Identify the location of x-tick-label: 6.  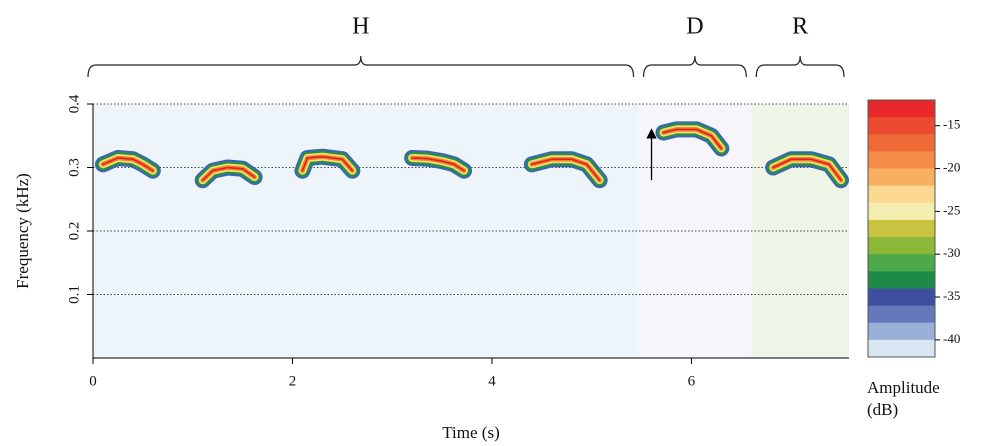
(692, 381).